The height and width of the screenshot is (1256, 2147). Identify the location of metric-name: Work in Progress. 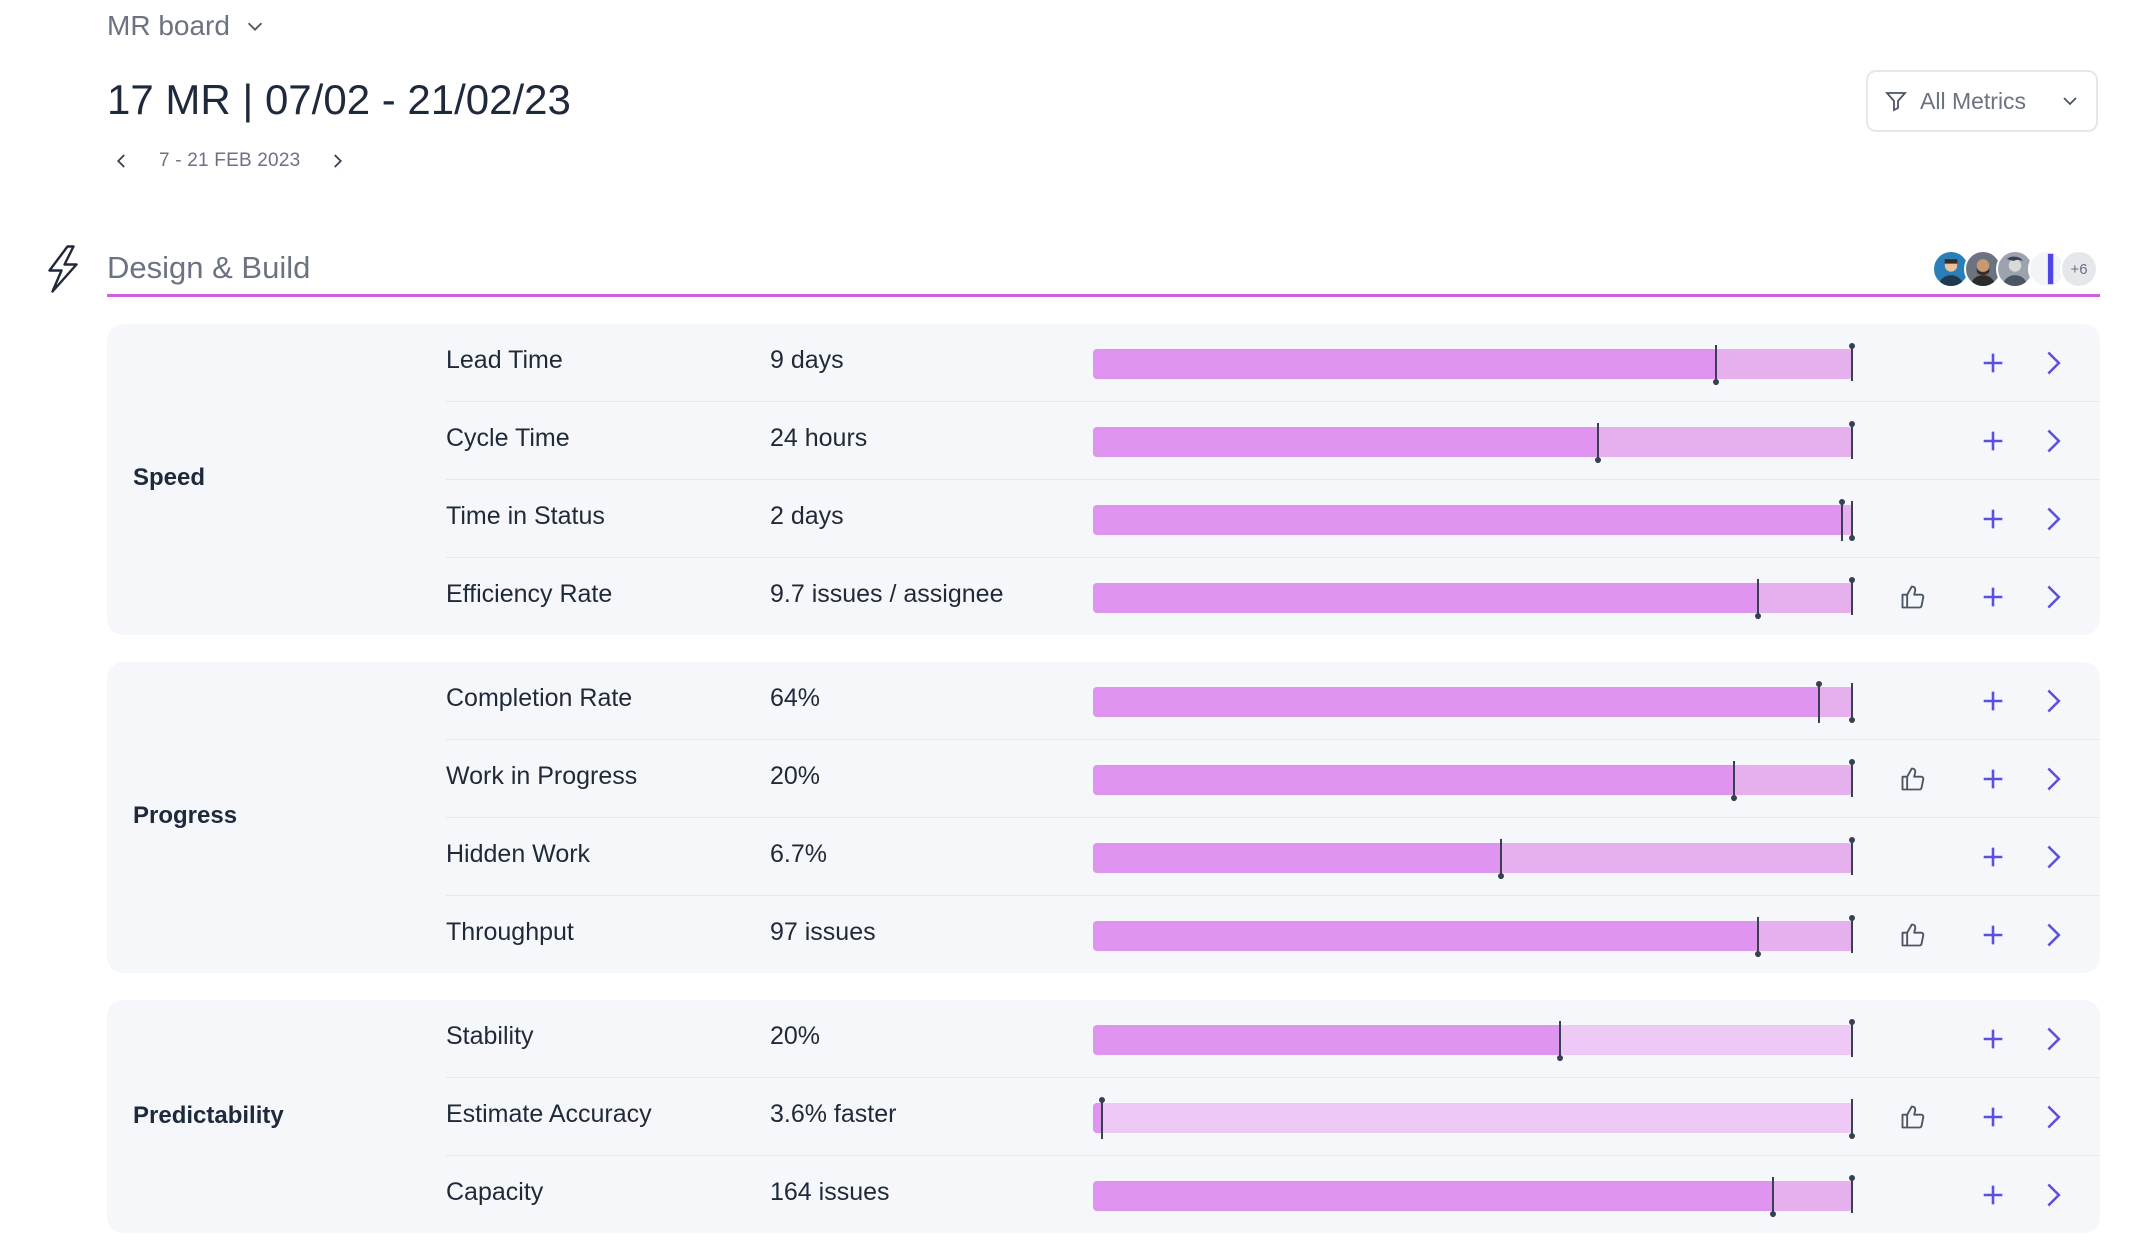
(542, 776).